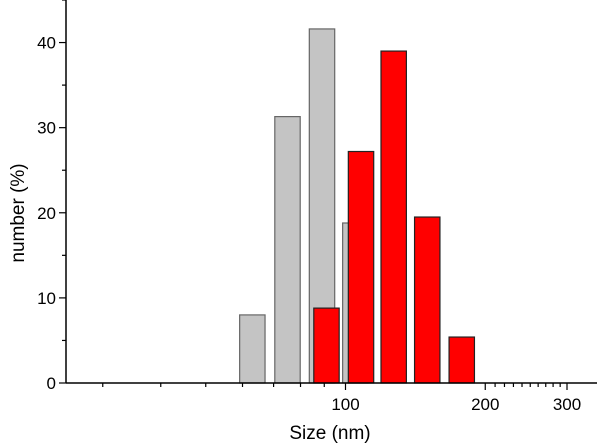 This screenshot has width=605, height=448. What do you see at coordinates (567, 404) in the screenshot?
I see `x-tick-label: 300` at bounding box center [567, 404].